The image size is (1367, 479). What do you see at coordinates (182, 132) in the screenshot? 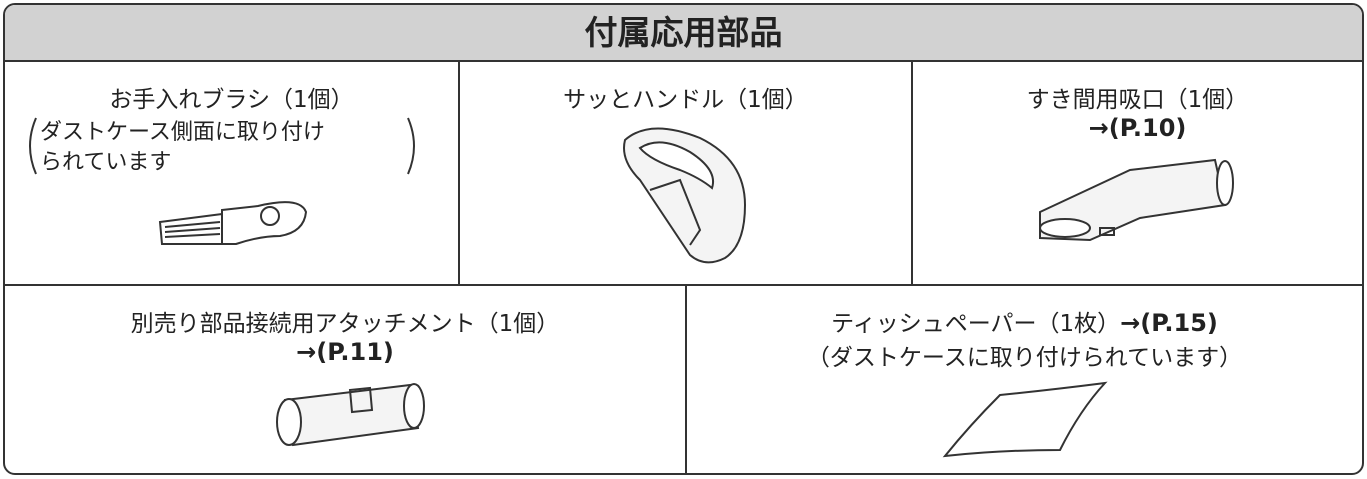
I see `item-note: ダストケース側面に取り付け` at bounding box center [182, 132].